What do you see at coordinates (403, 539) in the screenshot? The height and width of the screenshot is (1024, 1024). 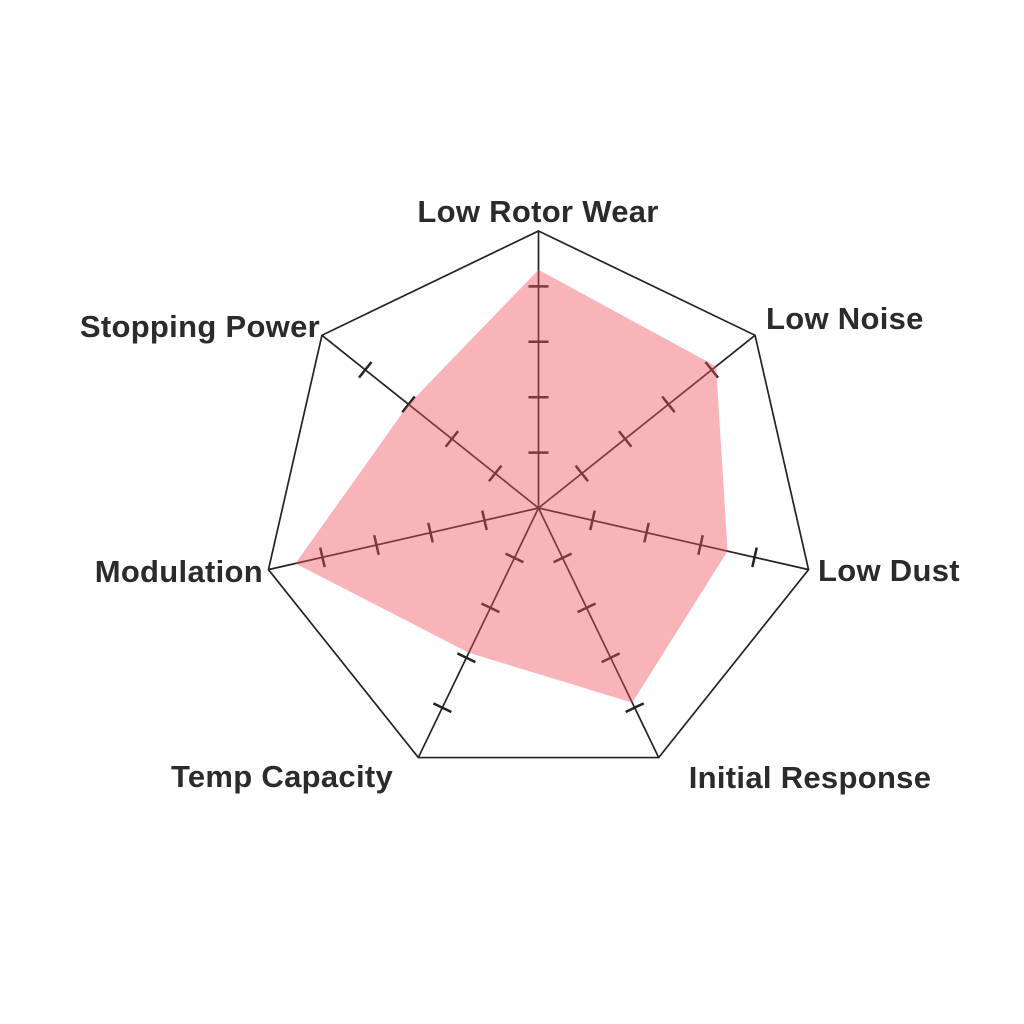 I see `axis-line-modulation` at bounding box center [403, 539].